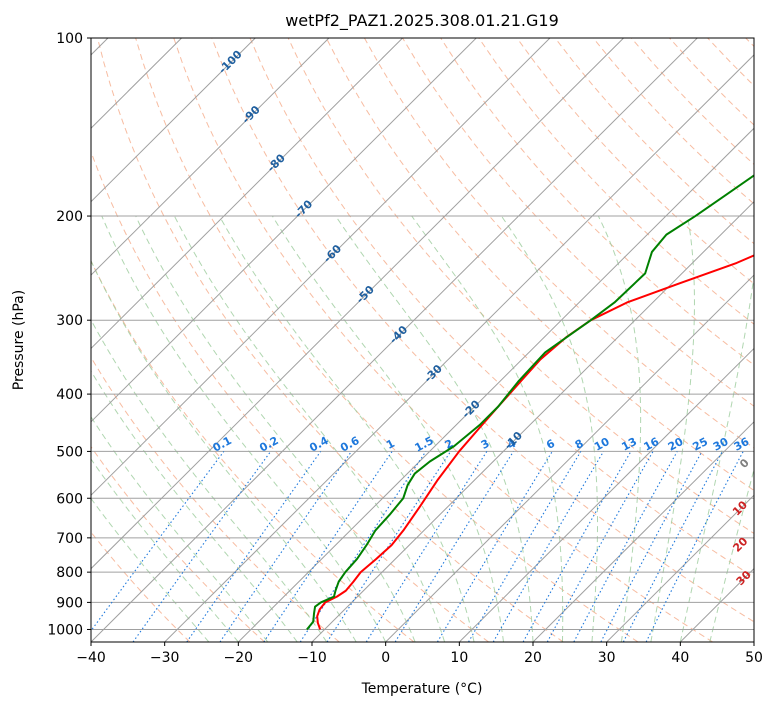  I want to click on mixing-ratio-label: 16, so click(652, 444).